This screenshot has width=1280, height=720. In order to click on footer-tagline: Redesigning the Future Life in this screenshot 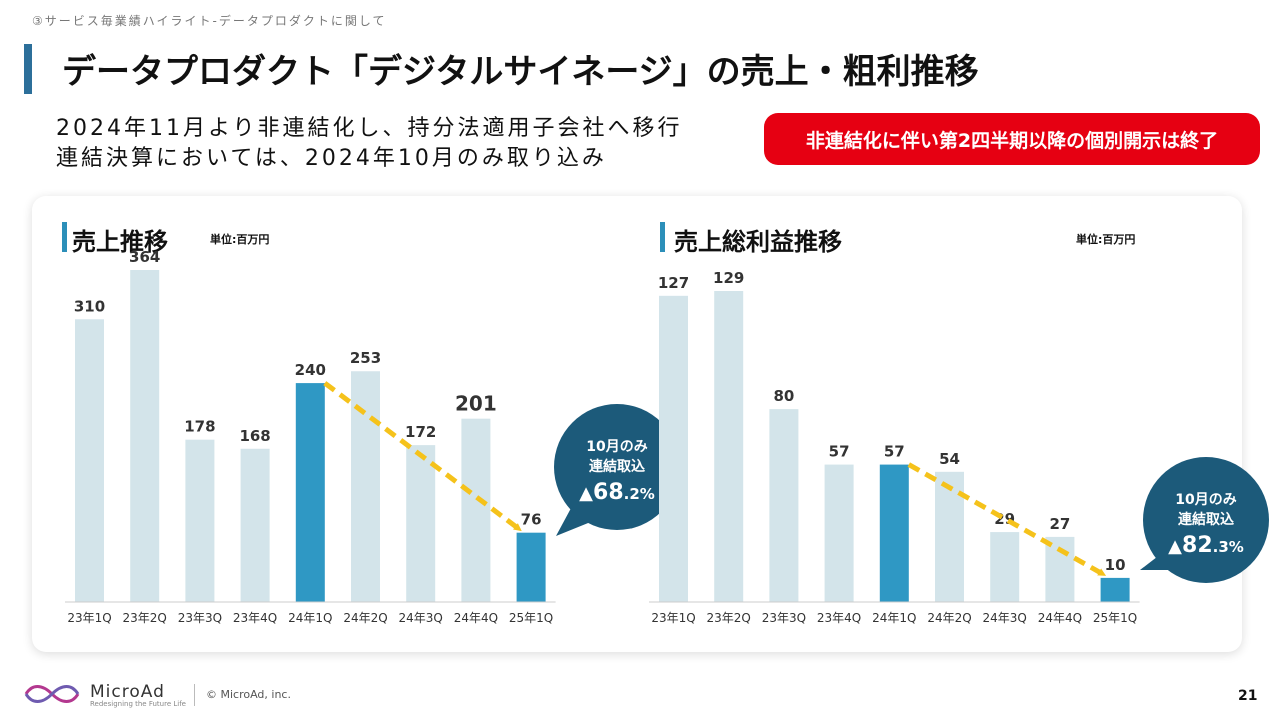, I will do `click(138, 704)`.